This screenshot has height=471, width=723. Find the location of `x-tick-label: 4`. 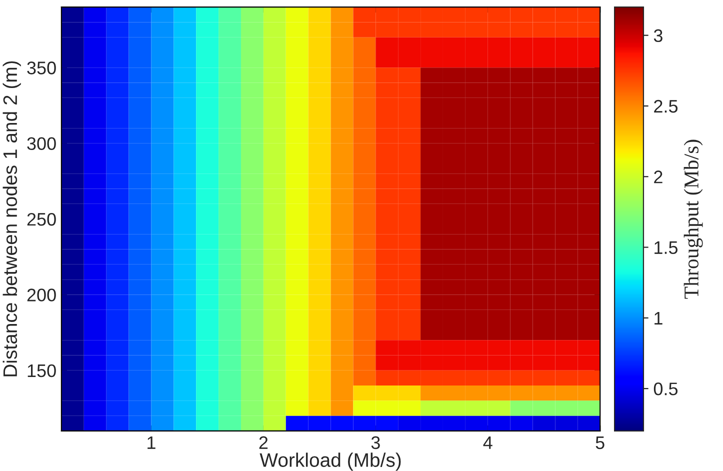

x-tick-label: 4 is located at coordinates (487, 442).